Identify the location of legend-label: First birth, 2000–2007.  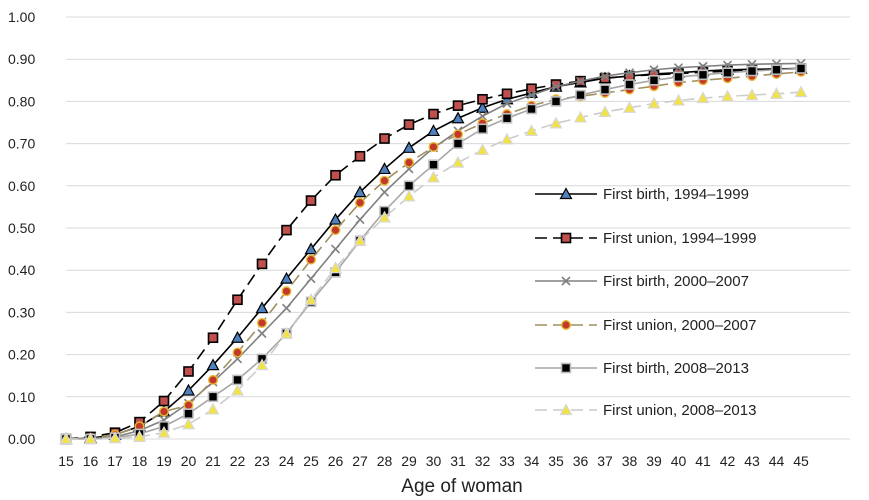
(676, 281).